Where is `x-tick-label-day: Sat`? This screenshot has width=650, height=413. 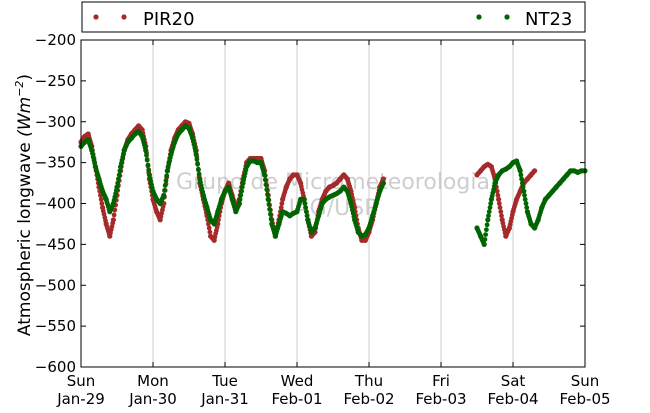 x-tick-label-day: Sat is located at coordinates (513, 381).